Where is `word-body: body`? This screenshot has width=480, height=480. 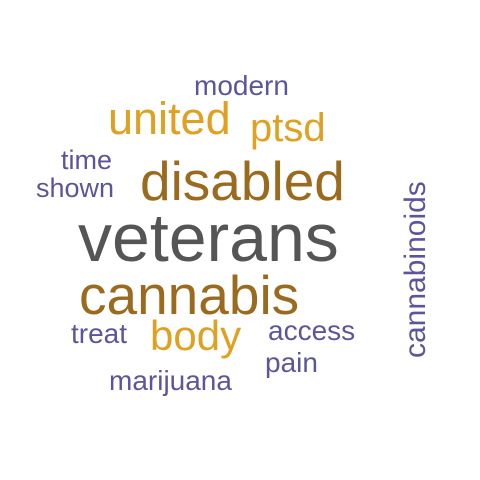
word-body: body is located at coordinates (196, 335).